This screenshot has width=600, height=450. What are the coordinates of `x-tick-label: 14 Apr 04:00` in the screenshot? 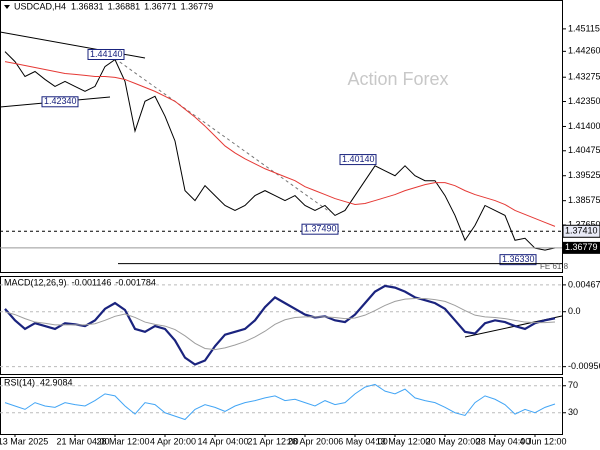 It's located at (222, 441).